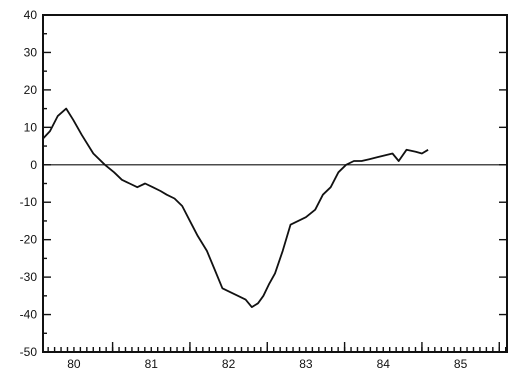 This screenshot has height=373, width=509. What do you see at coordinates (461, 364) in the screenshot?
I see `x-tick-label: 85` at bounding box center [461, 364].